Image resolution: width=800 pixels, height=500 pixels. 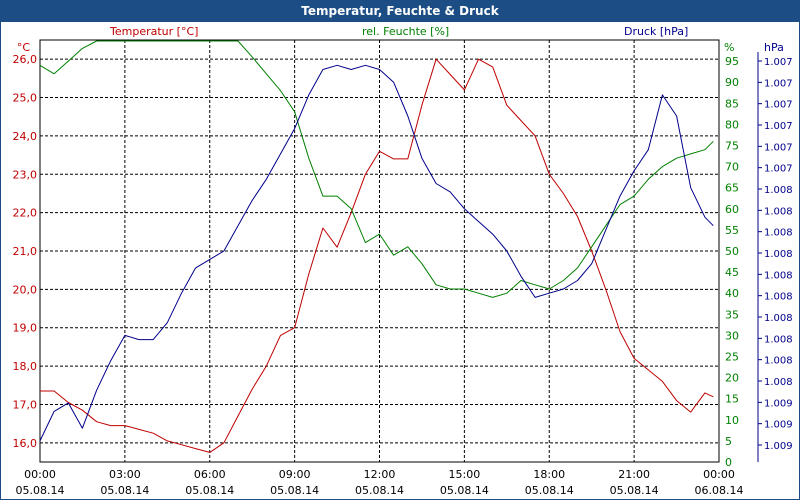 I want to click on y-tick-humidity: 65, so click(x=732, y=188).